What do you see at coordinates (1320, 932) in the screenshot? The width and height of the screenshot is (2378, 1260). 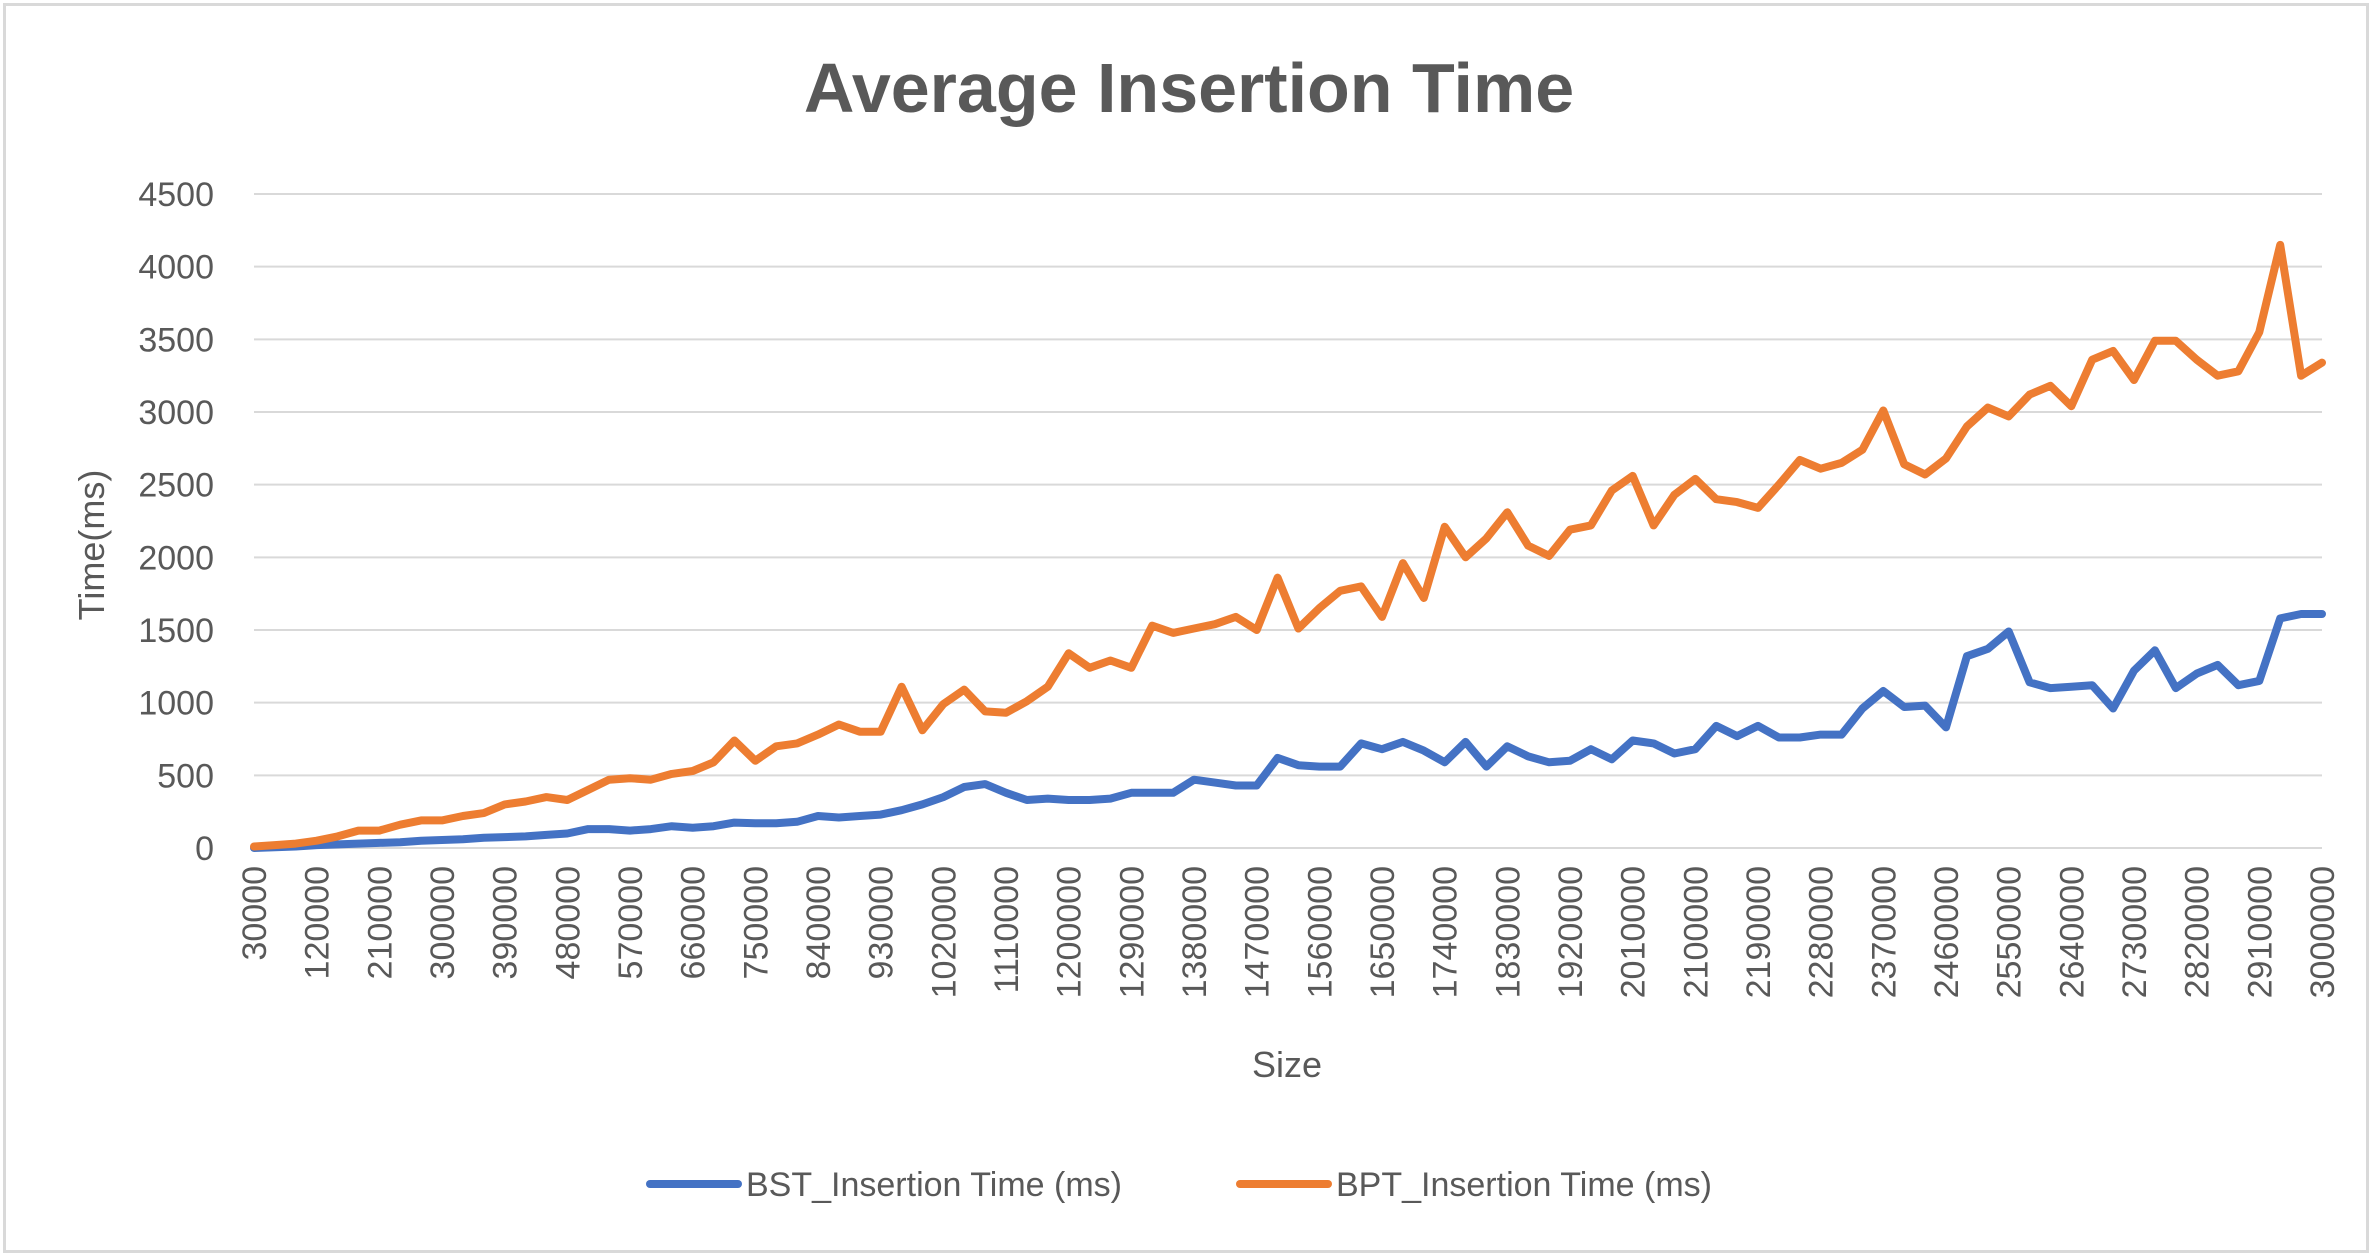 I see `x-tick-label: 1560000` at bounding box center [1320, 932].